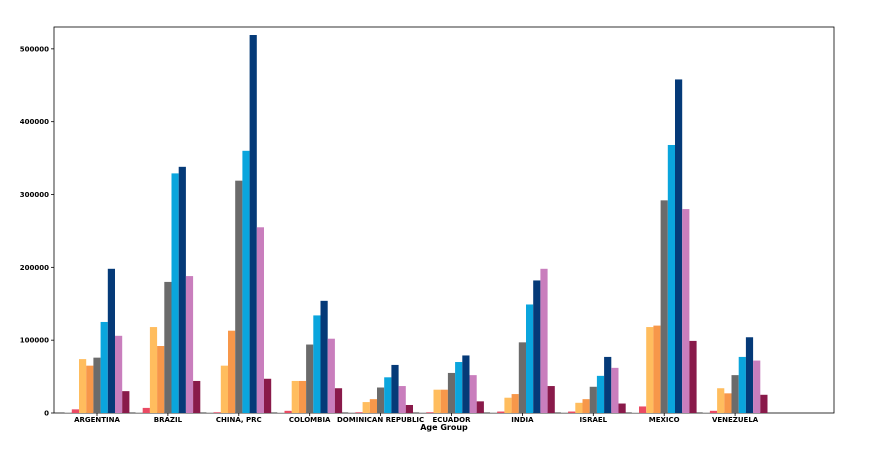  What do you see at coordinates (586, 406) in the screenshot?
I see `bar-israel-s3` at bounding box center [586, 406].